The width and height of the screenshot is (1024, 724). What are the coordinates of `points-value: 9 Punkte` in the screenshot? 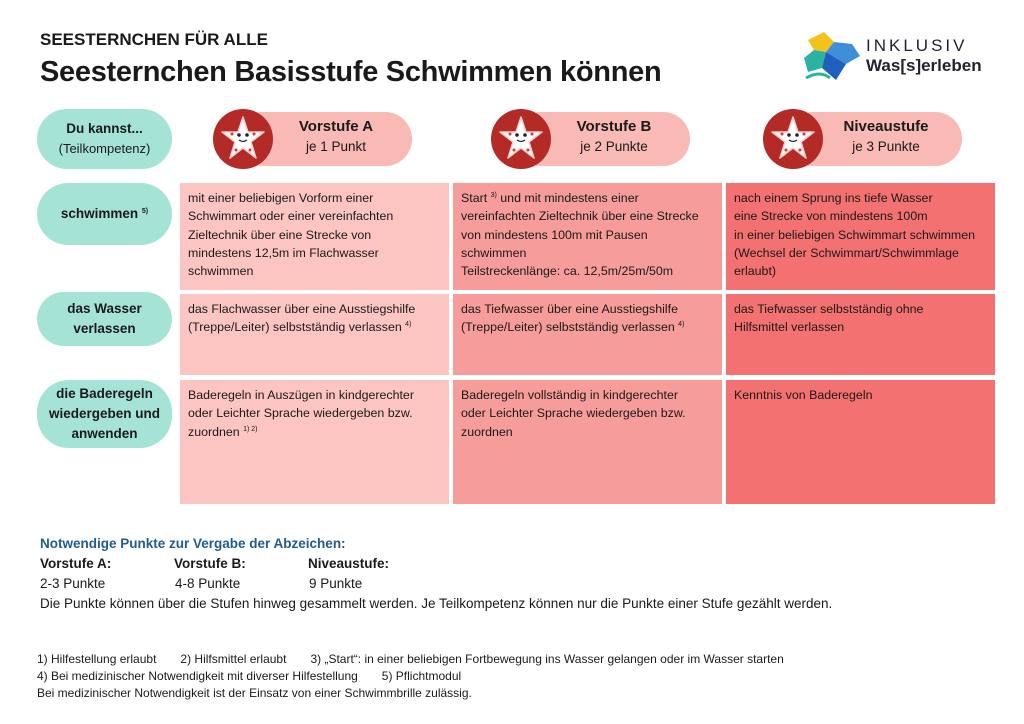 It's located at (336, 583).